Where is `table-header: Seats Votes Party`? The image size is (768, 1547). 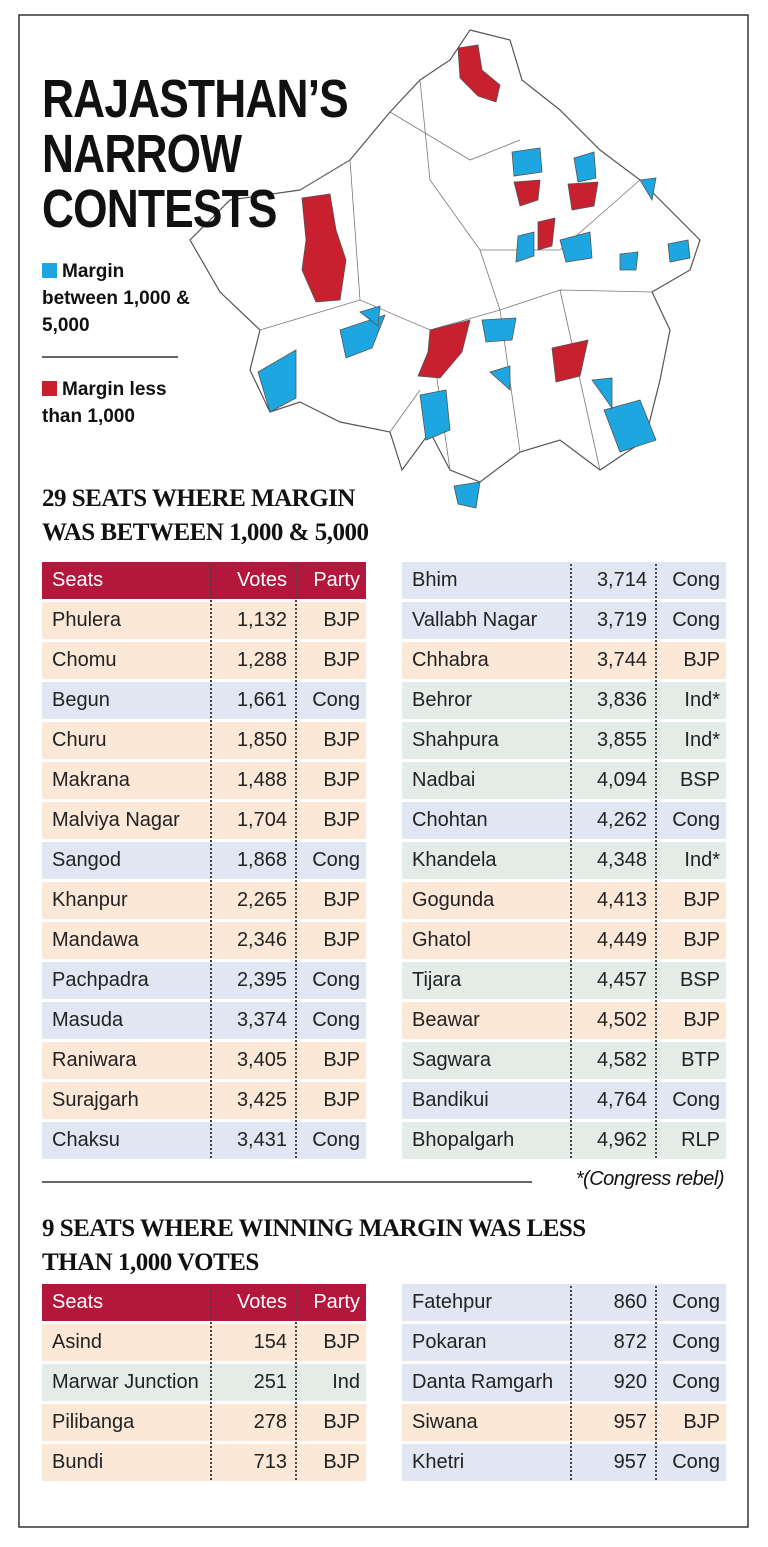
table-header: Seats Votes Party is located at coordinates (204, 580).